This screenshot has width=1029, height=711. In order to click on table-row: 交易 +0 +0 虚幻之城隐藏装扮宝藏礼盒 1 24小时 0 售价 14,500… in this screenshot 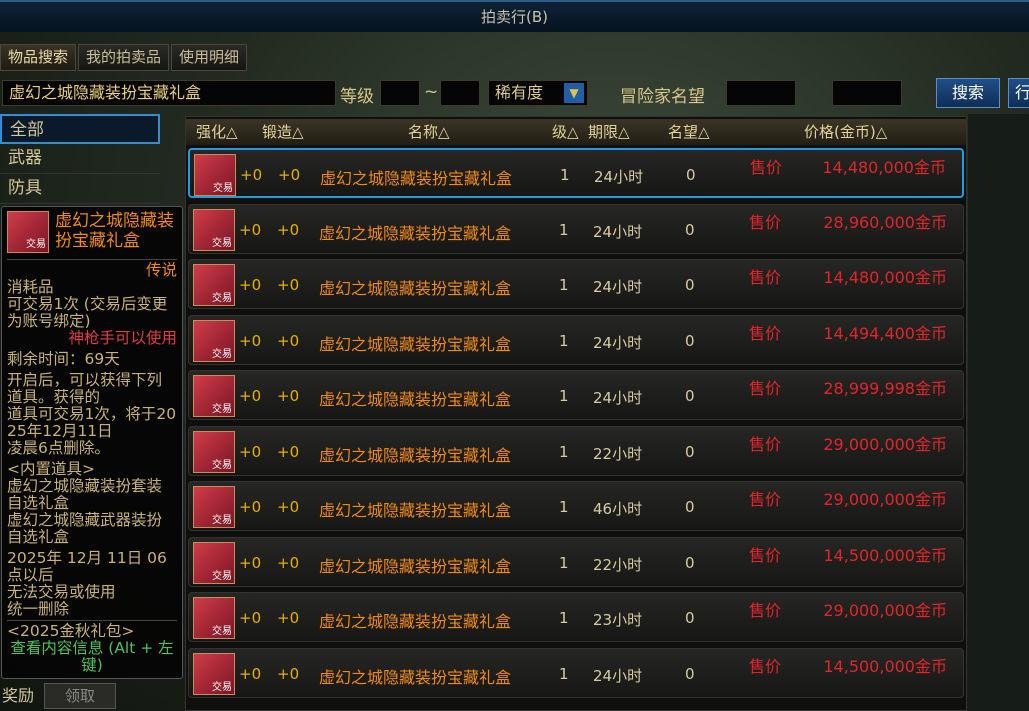, I will do `click(576, 672)`.